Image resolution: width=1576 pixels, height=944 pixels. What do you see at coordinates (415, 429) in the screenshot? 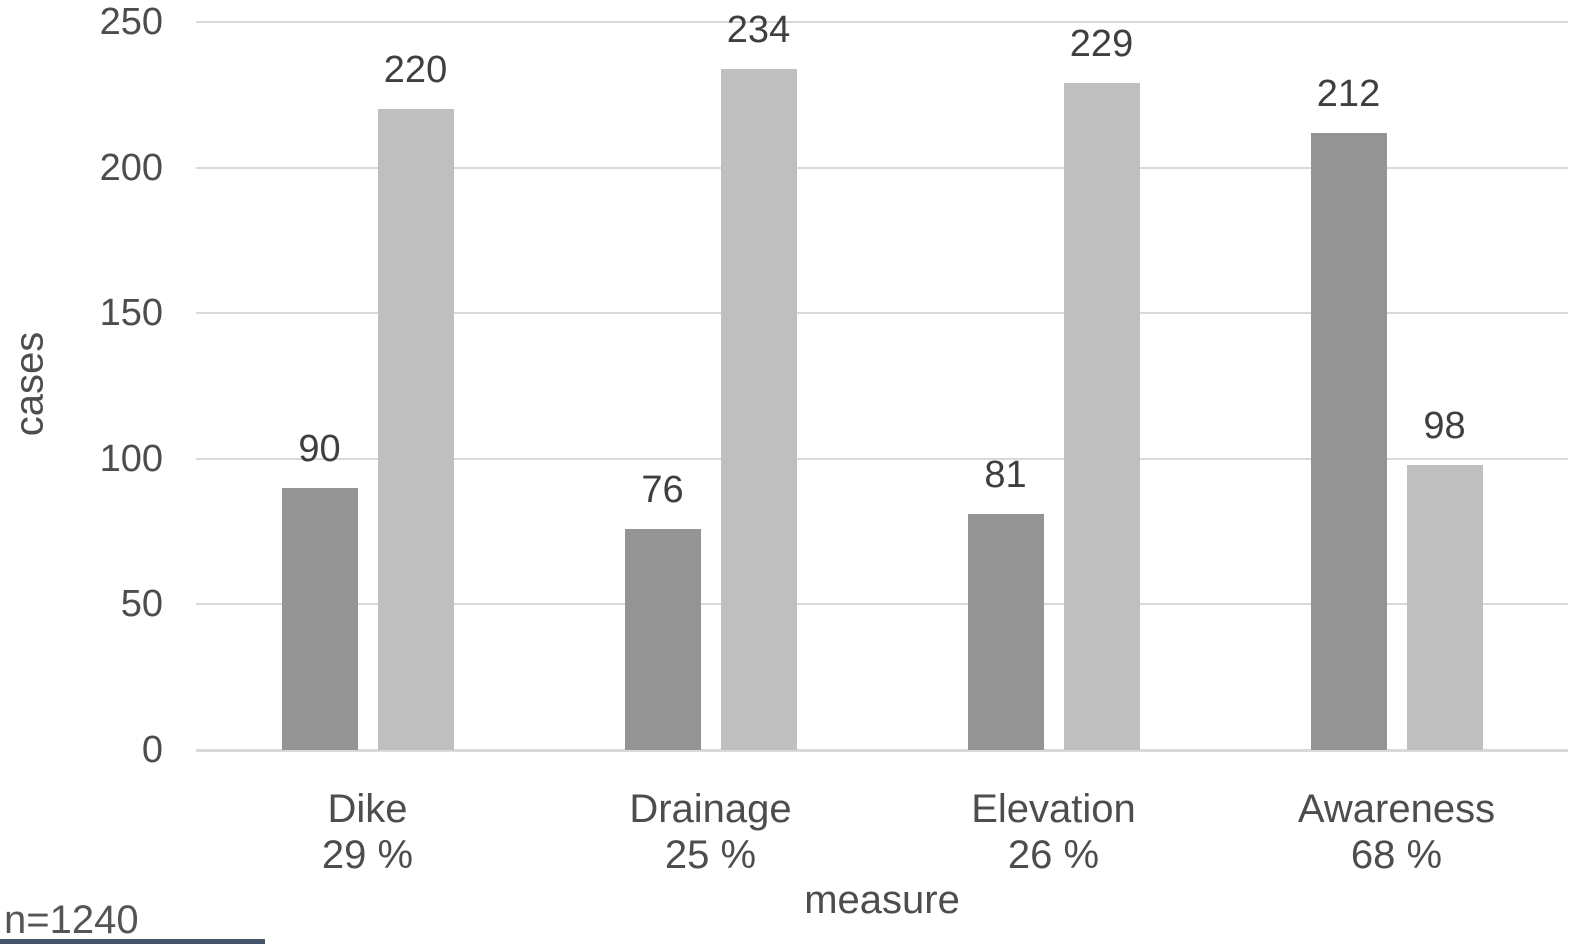
I see `bar-light-gray-dike` at bounding box center [415, 429].